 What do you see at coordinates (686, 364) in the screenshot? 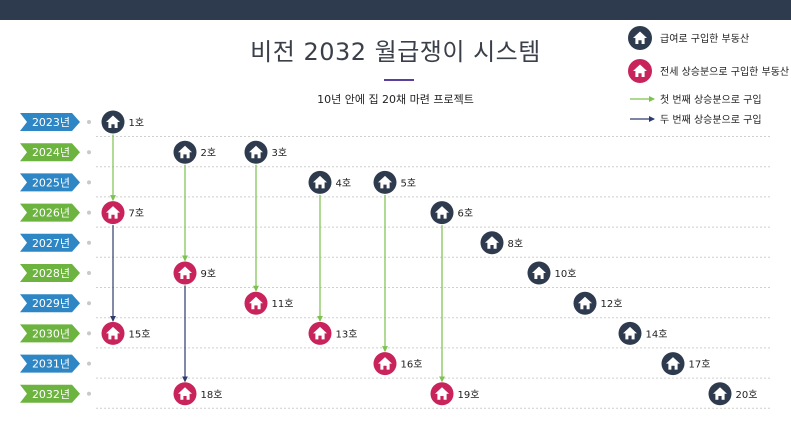
I see `house-node: 17호` at bounding box center [686, 364].